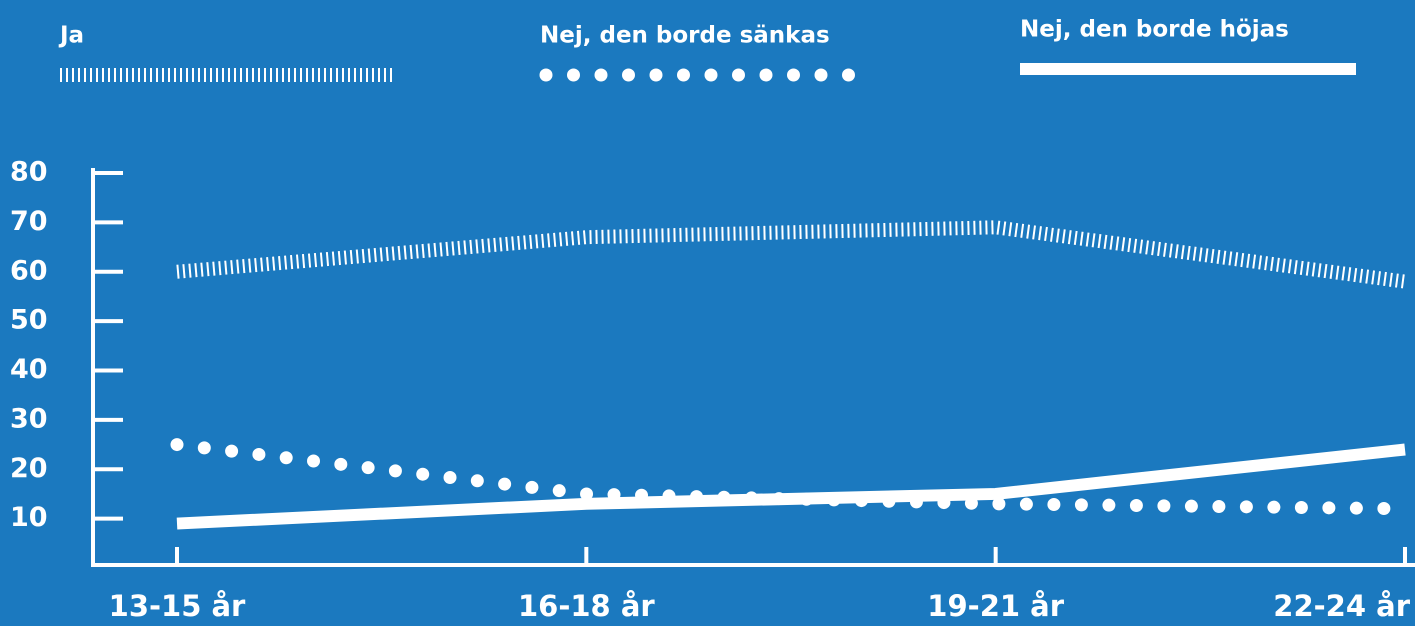 This screenshot has width=1415, height=626. Describe the element at coordinates (586, 606) in the screenshot. I see `x-tick-label: 16-18 år` at that location.